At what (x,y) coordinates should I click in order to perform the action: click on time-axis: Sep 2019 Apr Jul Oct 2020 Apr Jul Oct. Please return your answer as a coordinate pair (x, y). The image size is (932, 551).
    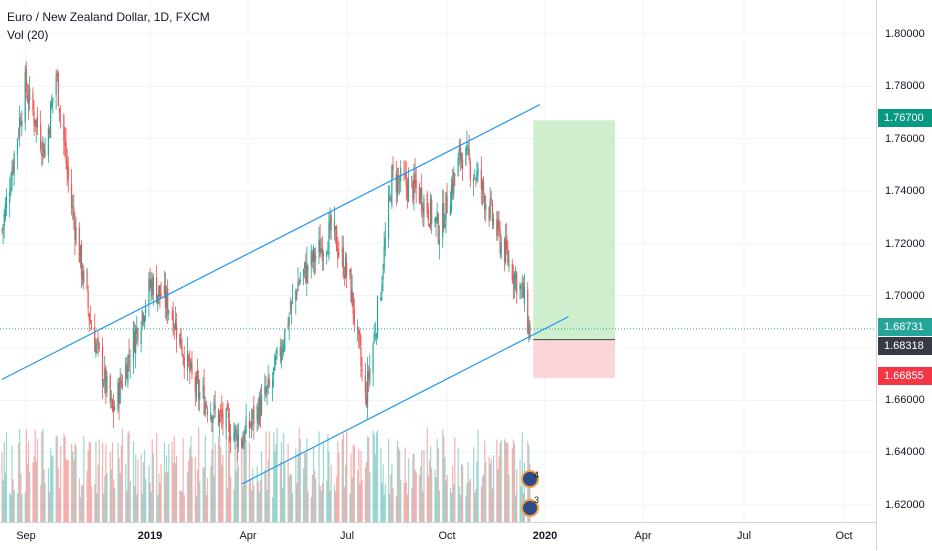
    Looking at the image, I should click on (438, 536).